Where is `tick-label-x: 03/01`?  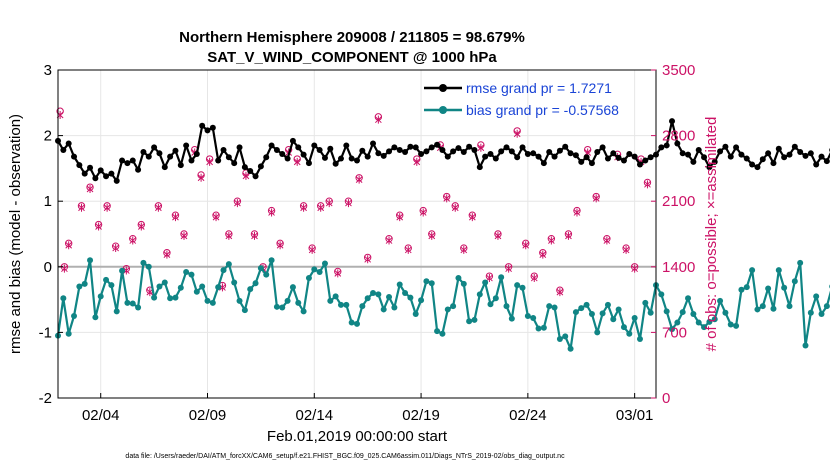
tick-label-x: 03/01 is located at coordinates (635, 415).